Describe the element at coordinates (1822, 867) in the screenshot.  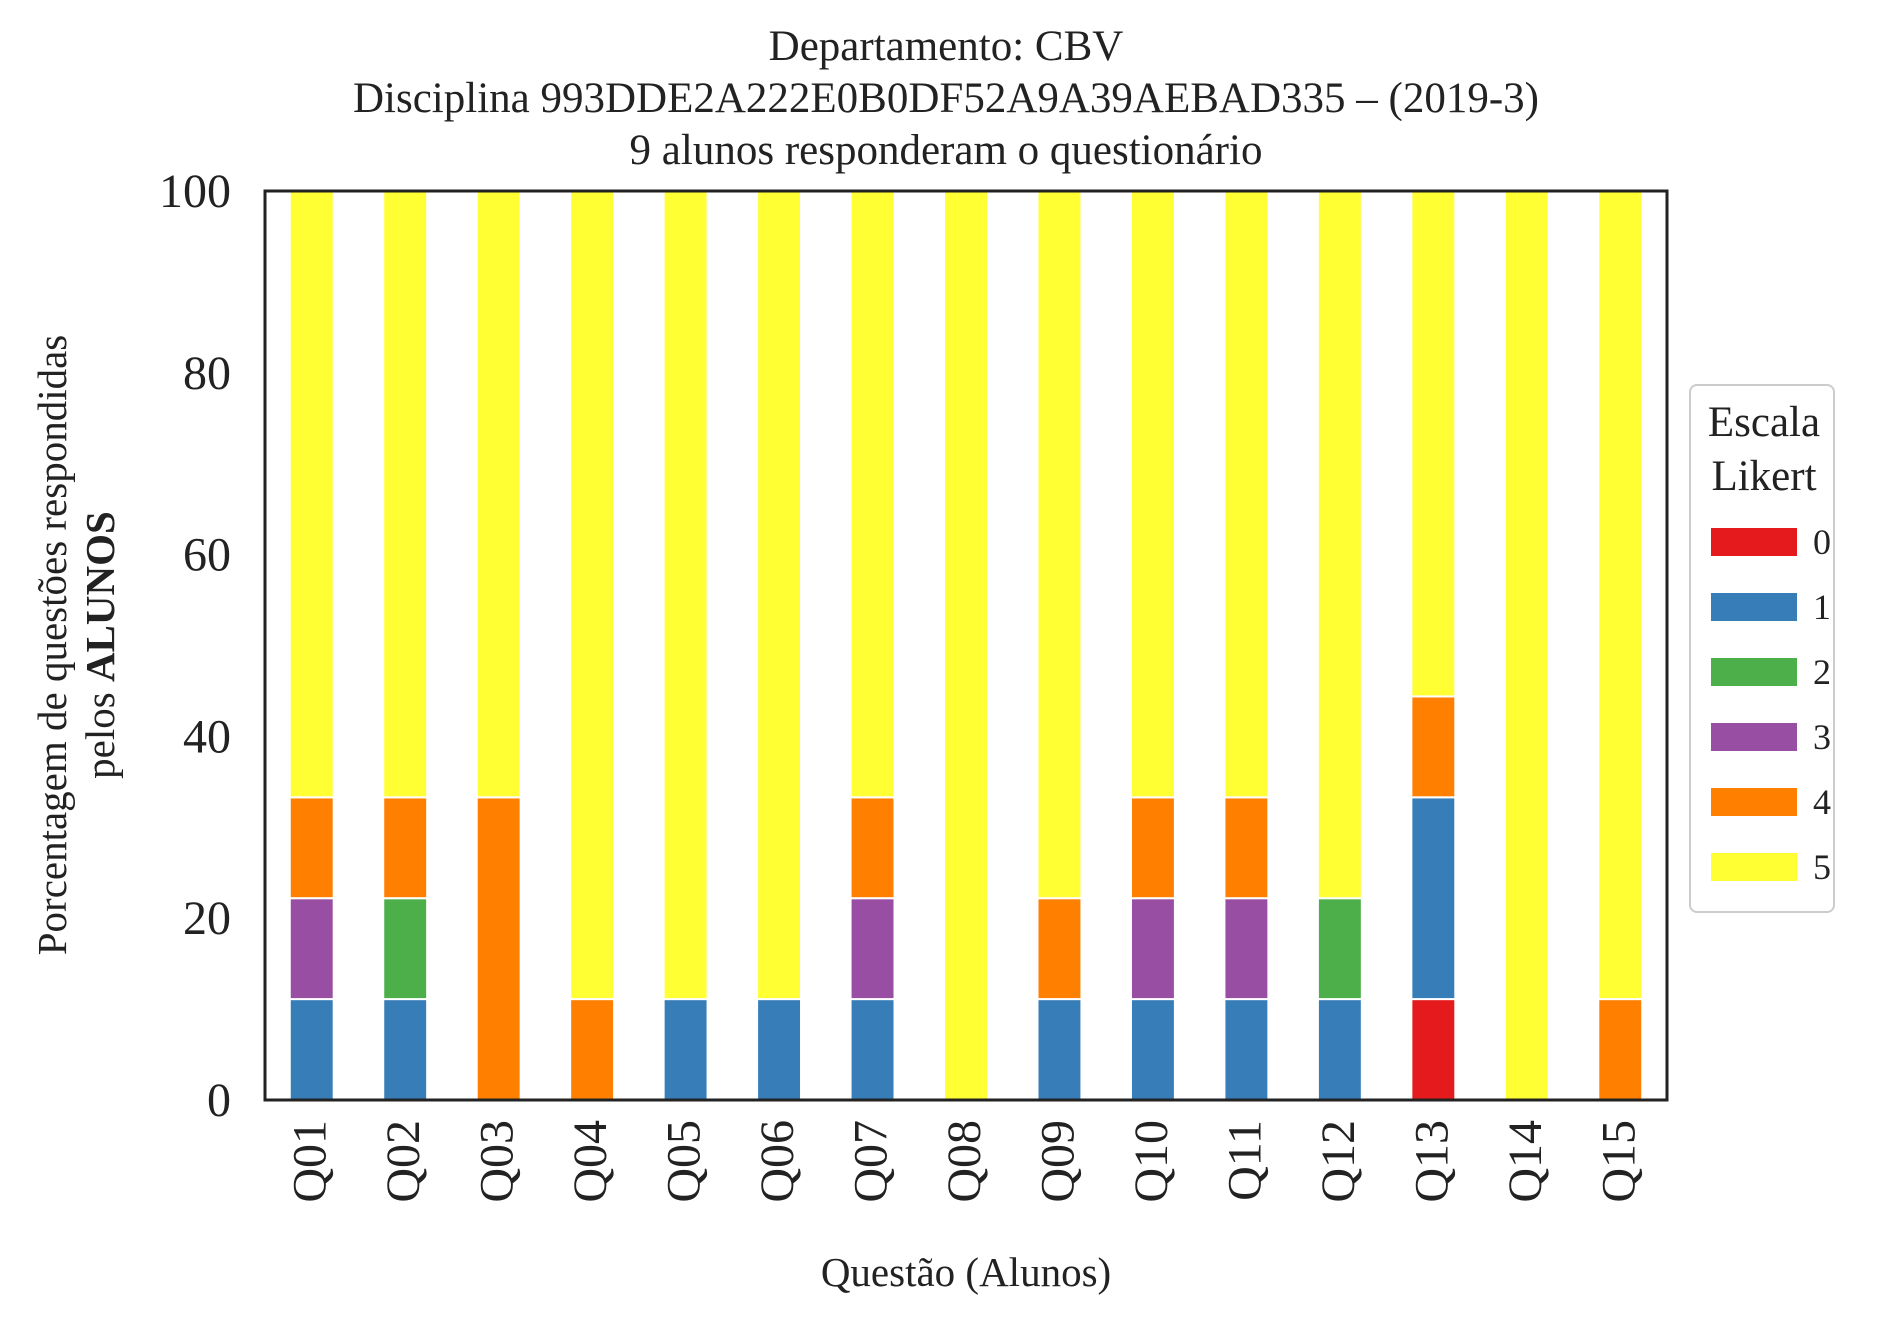
I see `legend-label: 5` at that location.